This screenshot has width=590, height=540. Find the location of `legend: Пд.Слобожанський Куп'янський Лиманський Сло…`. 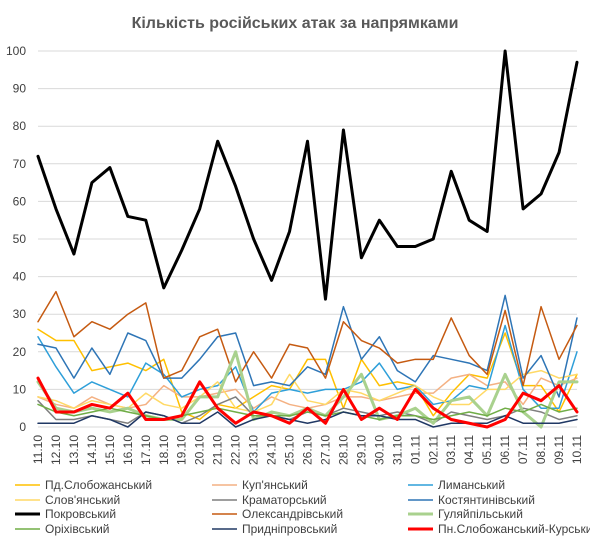

legend: Пд.Слобожанський Куп'янський Лиманський Сло… is located at coordinates (302, 507).